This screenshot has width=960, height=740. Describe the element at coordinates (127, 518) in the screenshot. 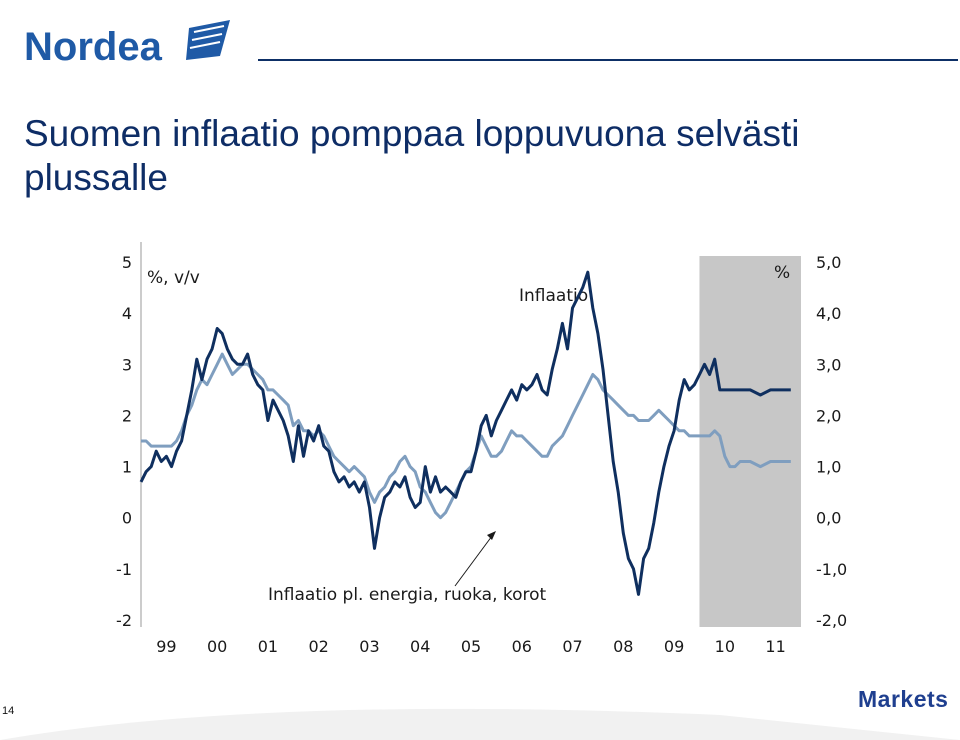

I see `y-left-tick-label: 0` at that location.